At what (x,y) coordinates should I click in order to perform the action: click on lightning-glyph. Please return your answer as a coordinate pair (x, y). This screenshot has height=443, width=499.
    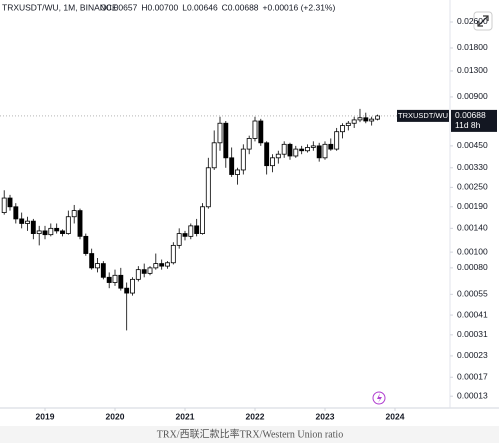
    Looking at the image, I should click on (379, 398).